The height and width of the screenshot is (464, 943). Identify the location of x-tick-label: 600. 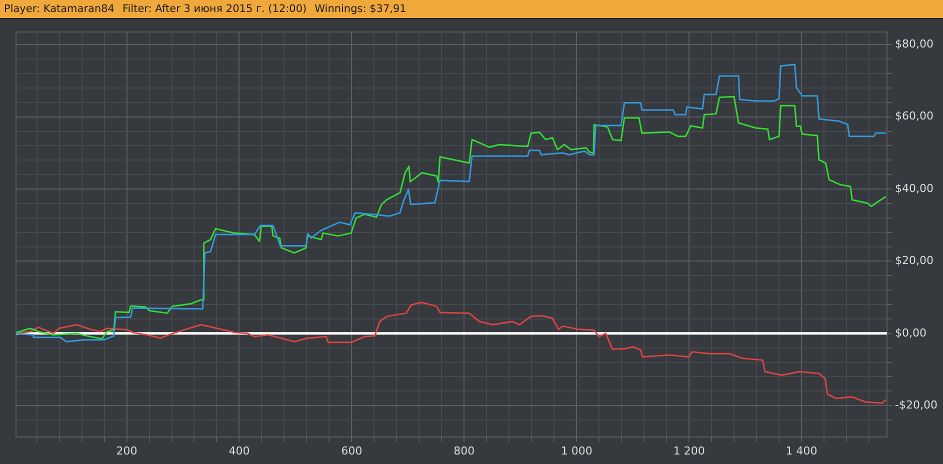
(351, 451).